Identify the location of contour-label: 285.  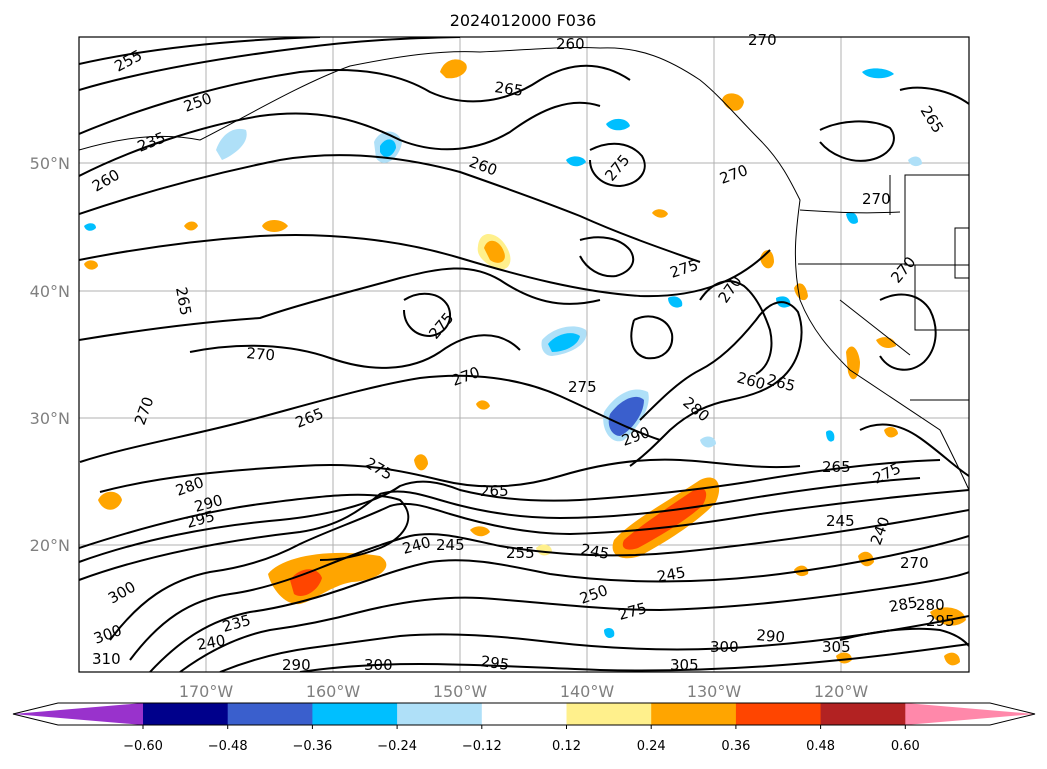
(903, 604).